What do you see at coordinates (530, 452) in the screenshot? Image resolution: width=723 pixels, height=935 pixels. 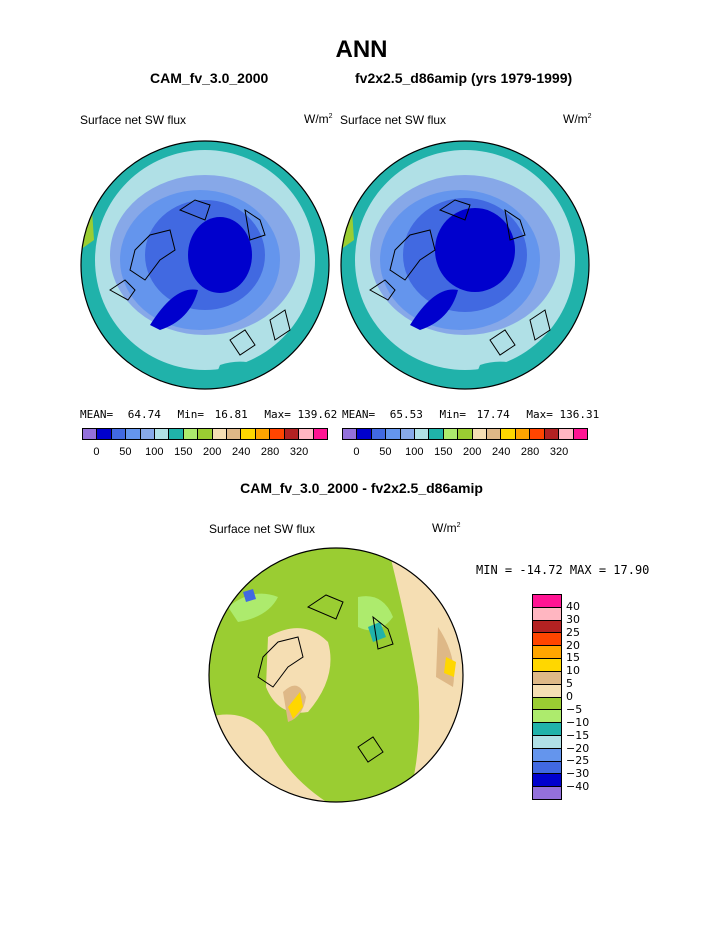 I see `right-colorbar-tick: 280` at bounding box center [530, 452].